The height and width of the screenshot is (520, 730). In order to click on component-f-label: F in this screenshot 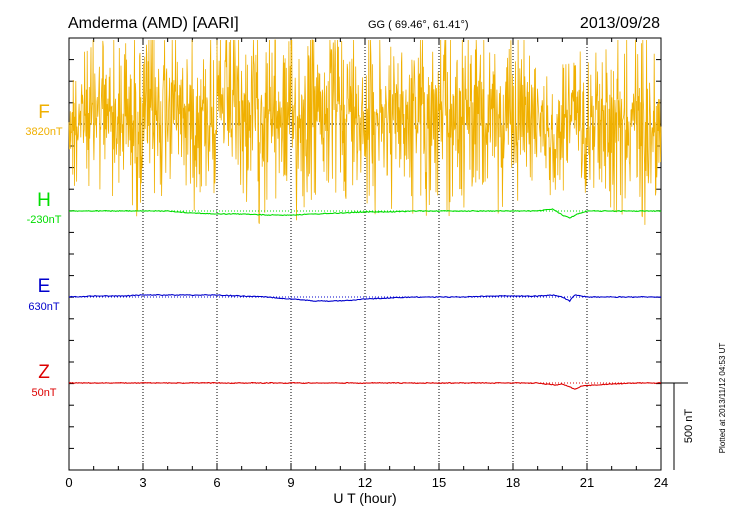, I will do `click(44, 112)`.